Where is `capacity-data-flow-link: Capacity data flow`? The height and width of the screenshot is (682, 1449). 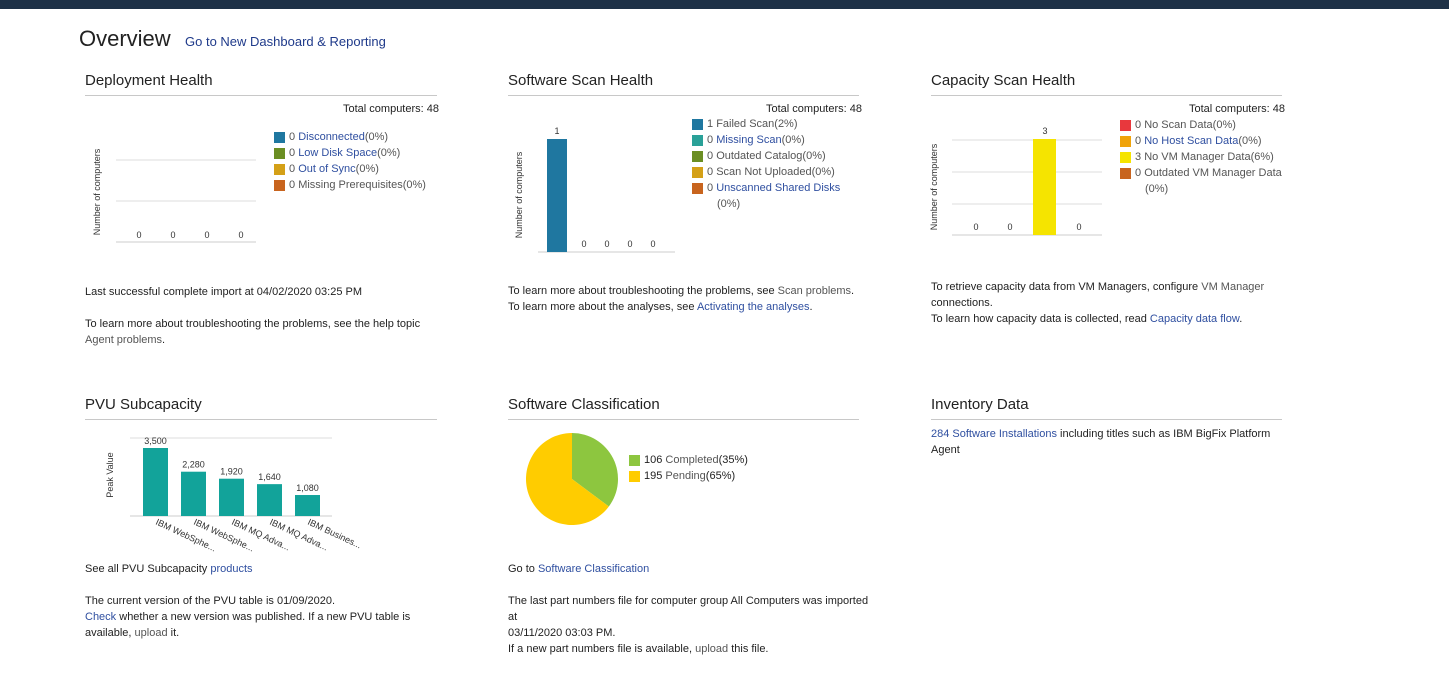
capacity-data-flow-link: Capacity data flow is located at coordinates (1194, 319).